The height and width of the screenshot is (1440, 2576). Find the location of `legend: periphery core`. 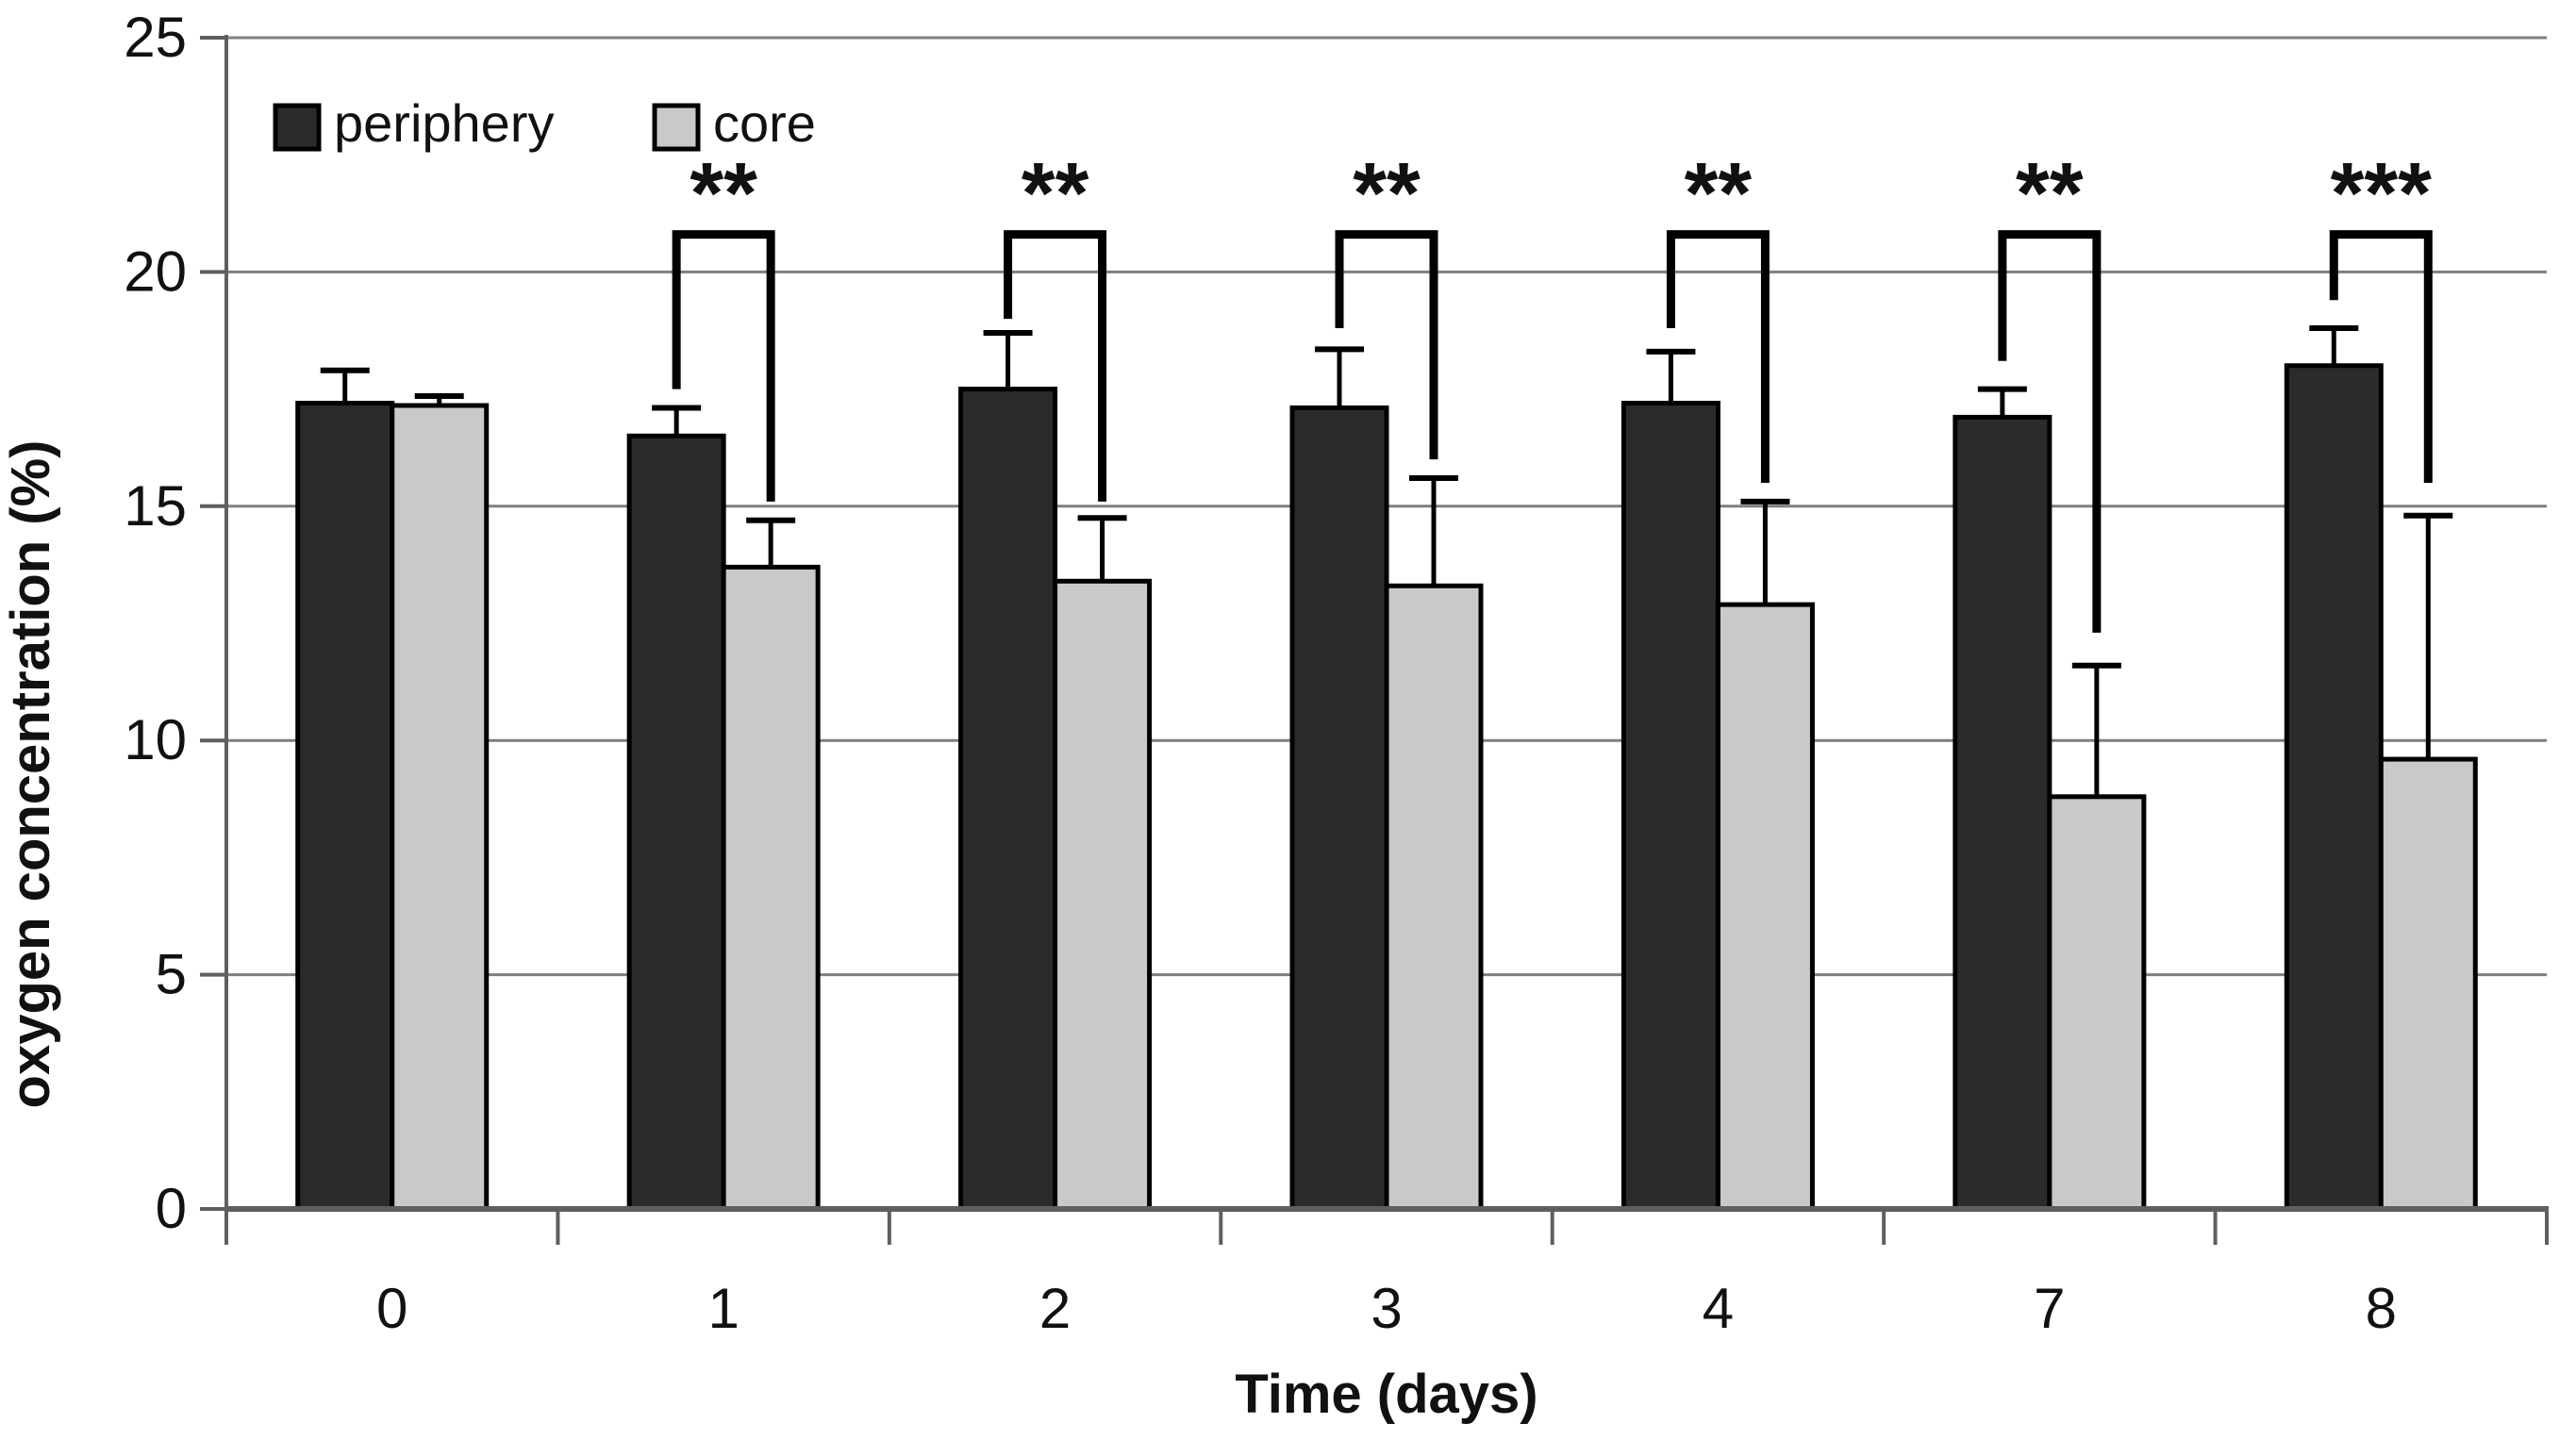

legend: periphery core is located at coordinates (544, 123).